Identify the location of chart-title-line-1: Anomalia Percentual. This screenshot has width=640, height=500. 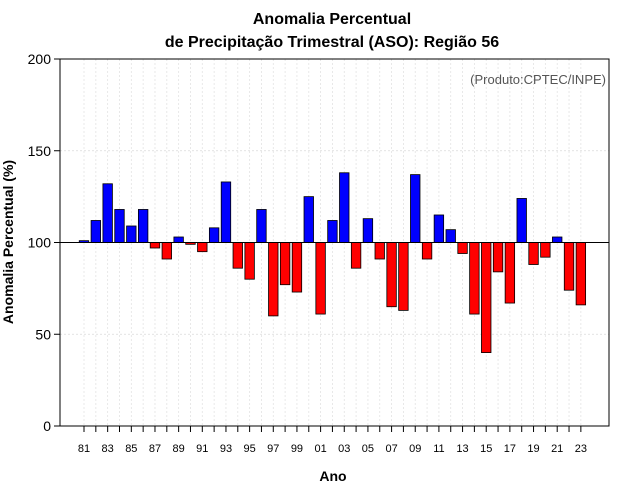
(332, 19).